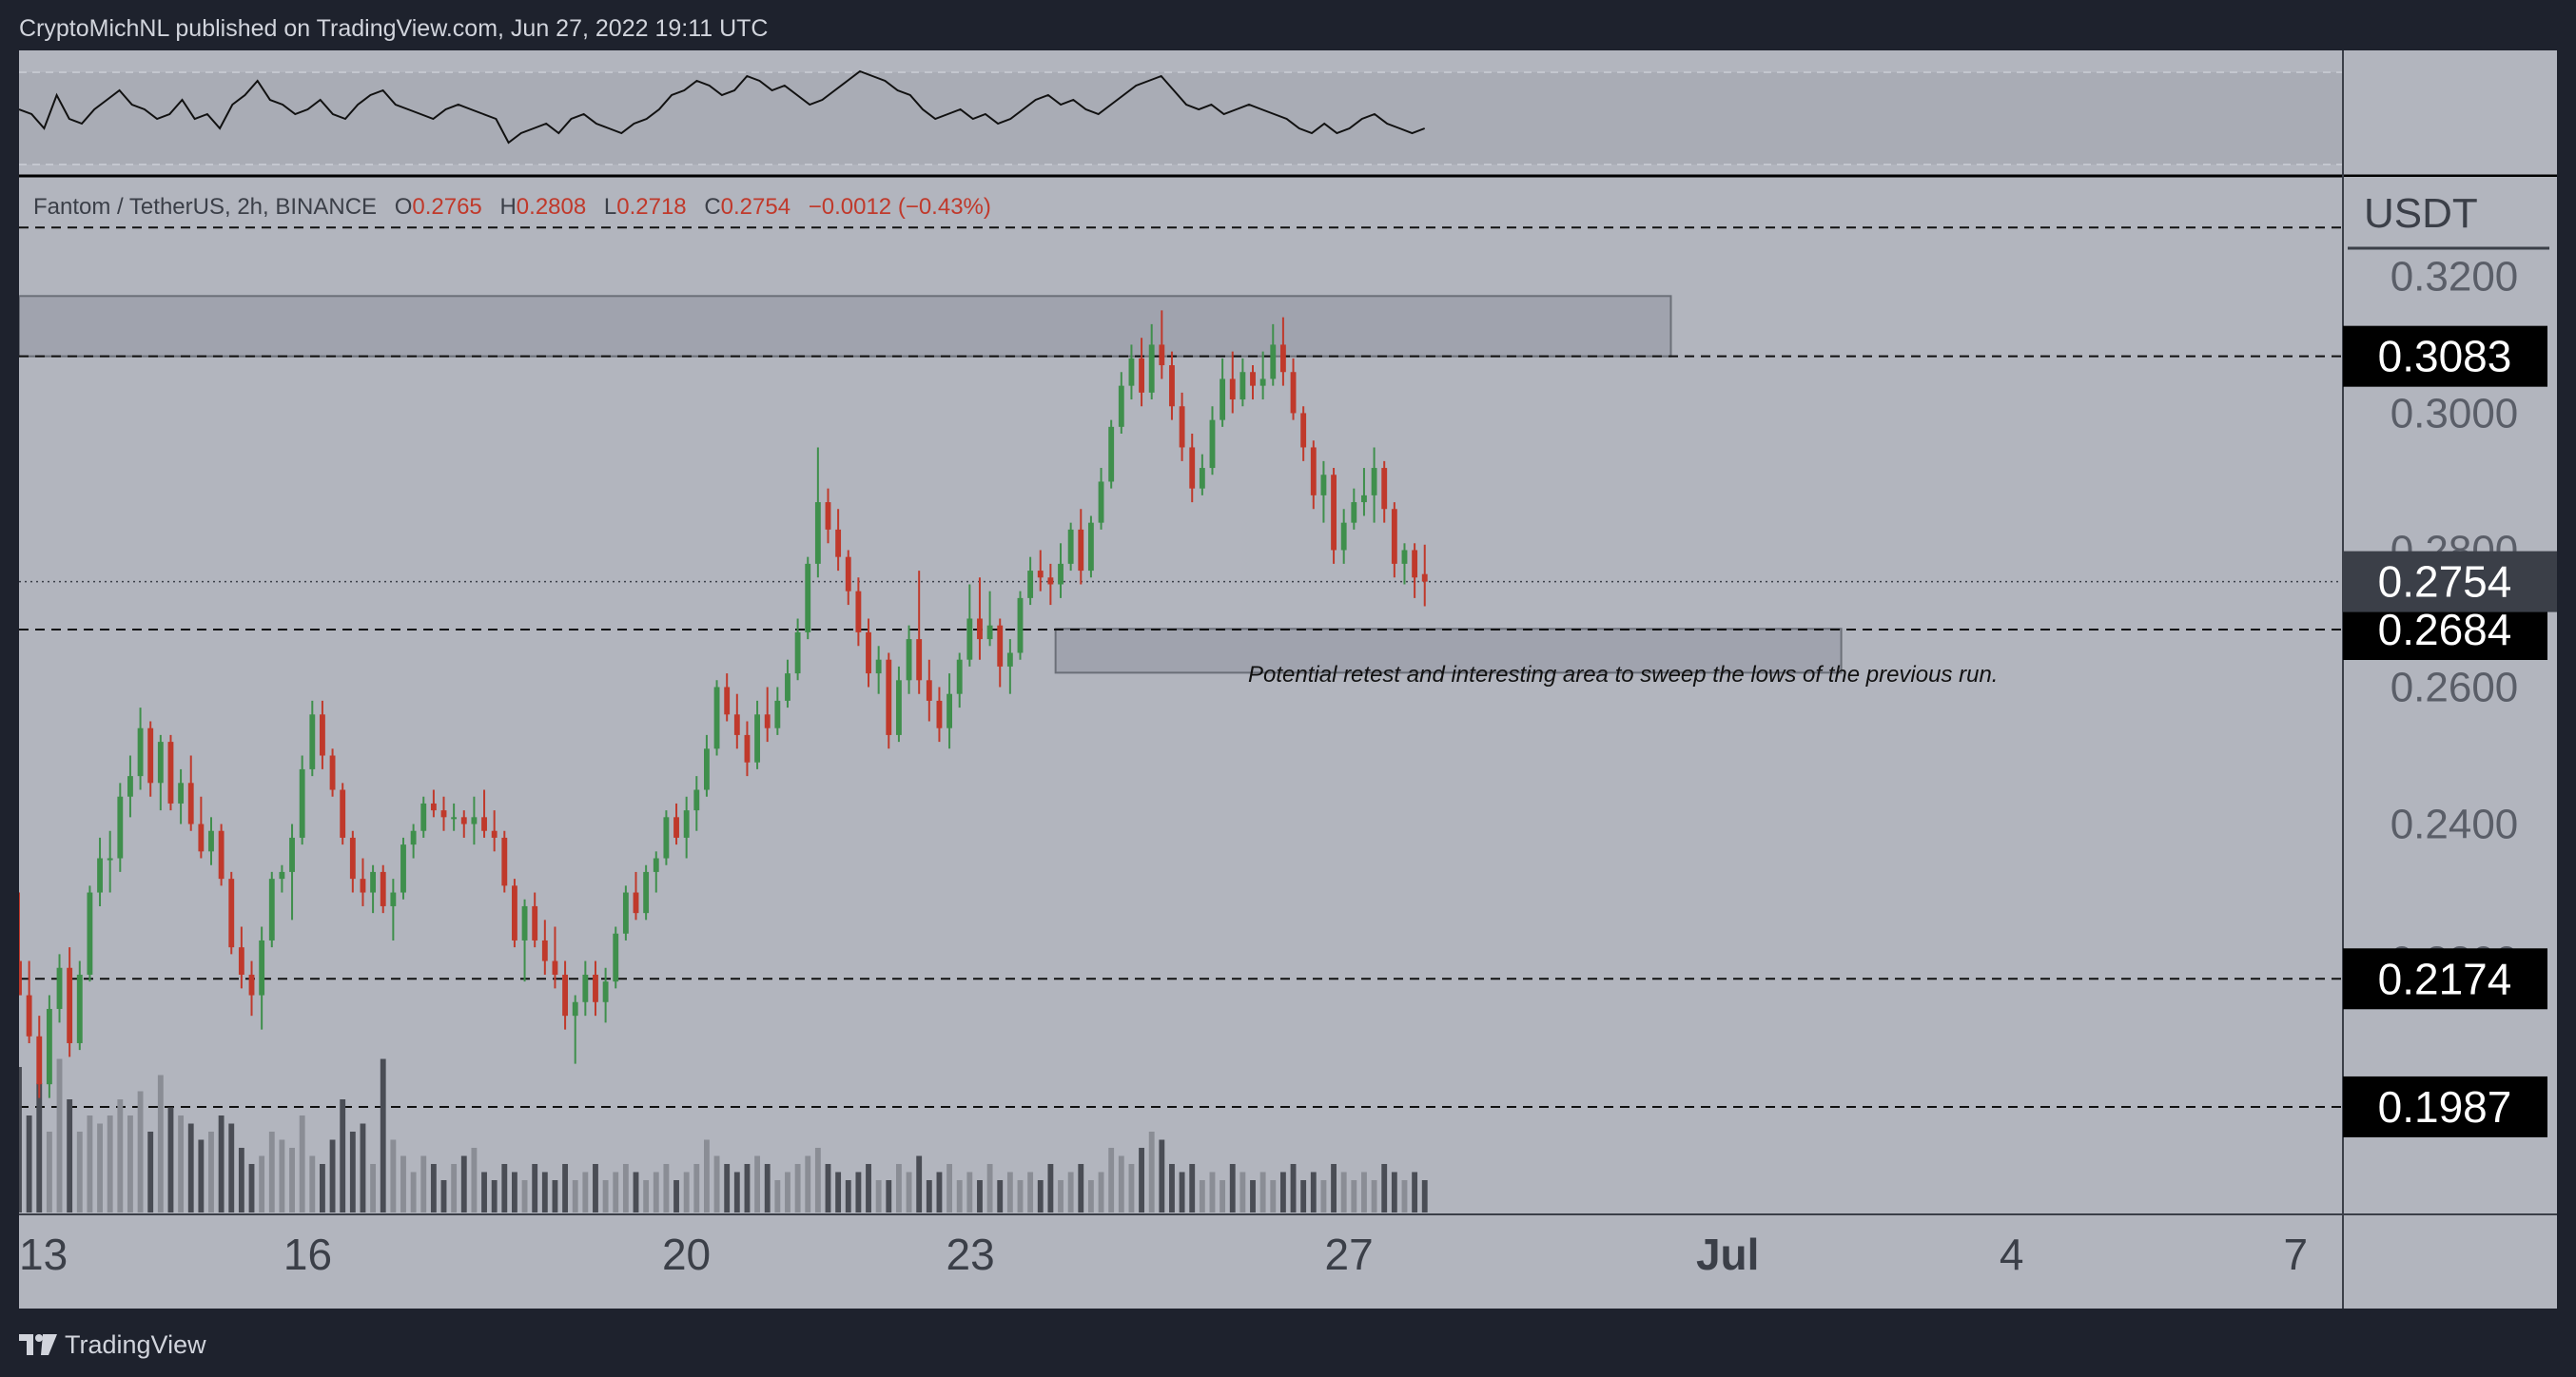 This screenshot has width=2576, height=1377. I want to click on price-tick-label: 0.3000, so click(2455, 413).